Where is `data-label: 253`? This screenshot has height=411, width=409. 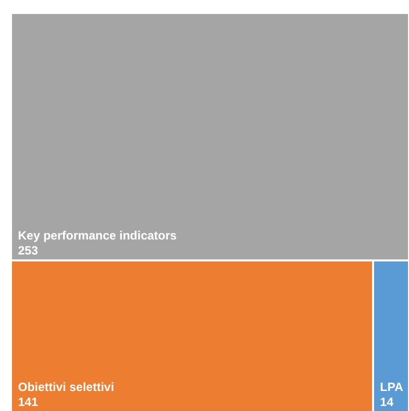 data-label: 253 is located at coordinates (28, 250).